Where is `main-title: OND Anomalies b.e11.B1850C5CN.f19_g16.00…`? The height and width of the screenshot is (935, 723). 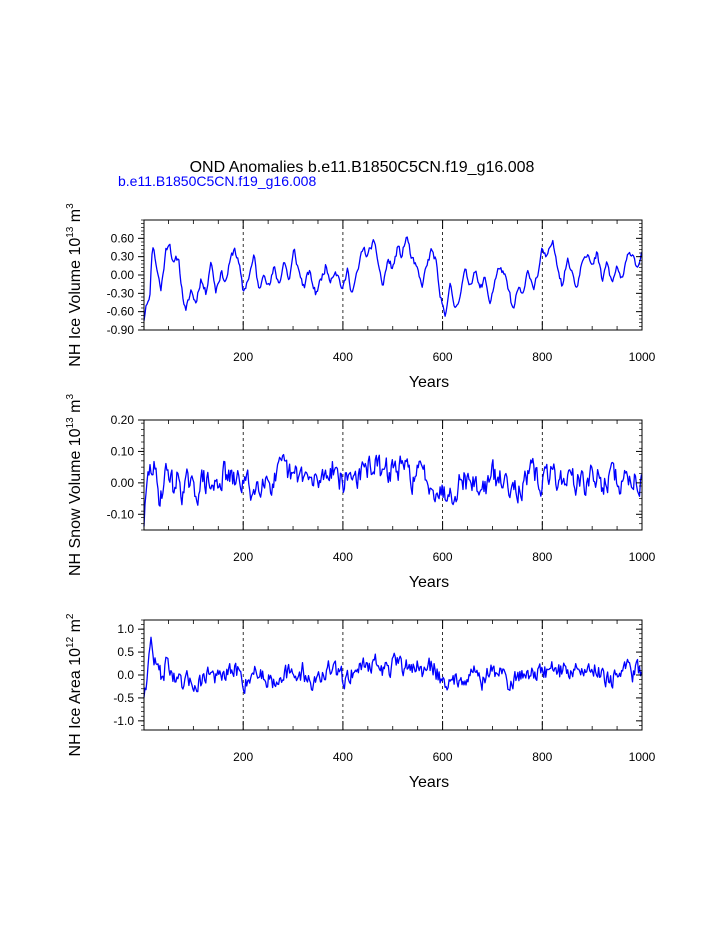
main-title: OND Anomalies b.e11.B1850C5CN.f19_g16.00… is located at coordinates (362, 167).